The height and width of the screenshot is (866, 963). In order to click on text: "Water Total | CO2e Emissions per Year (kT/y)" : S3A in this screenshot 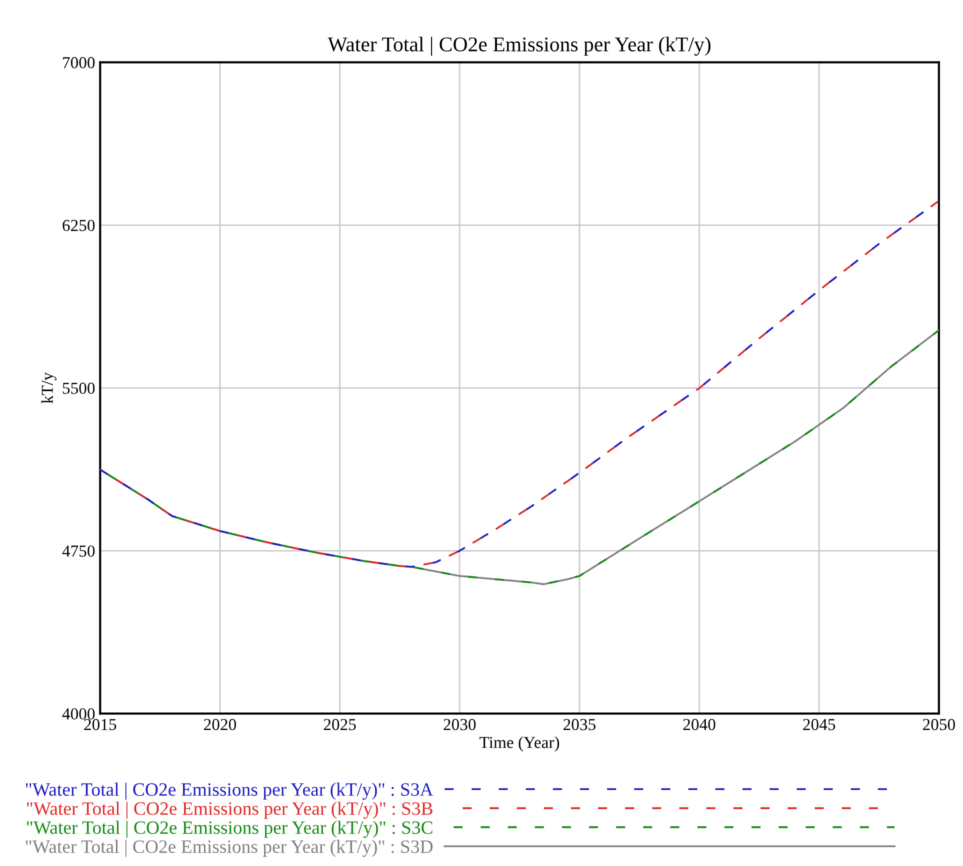, I will do `click(230, 791)`.